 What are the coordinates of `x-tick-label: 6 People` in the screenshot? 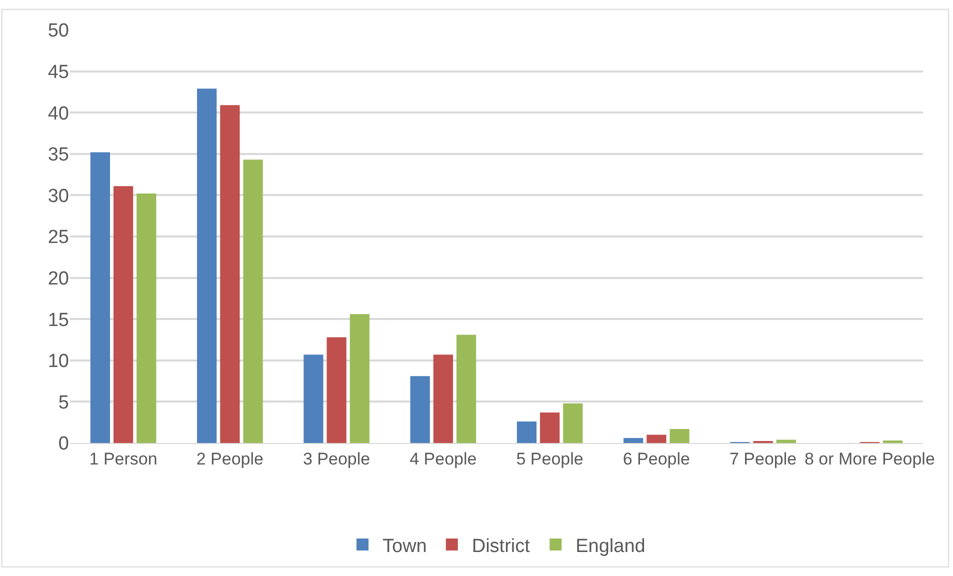 It's located at (656, 458).